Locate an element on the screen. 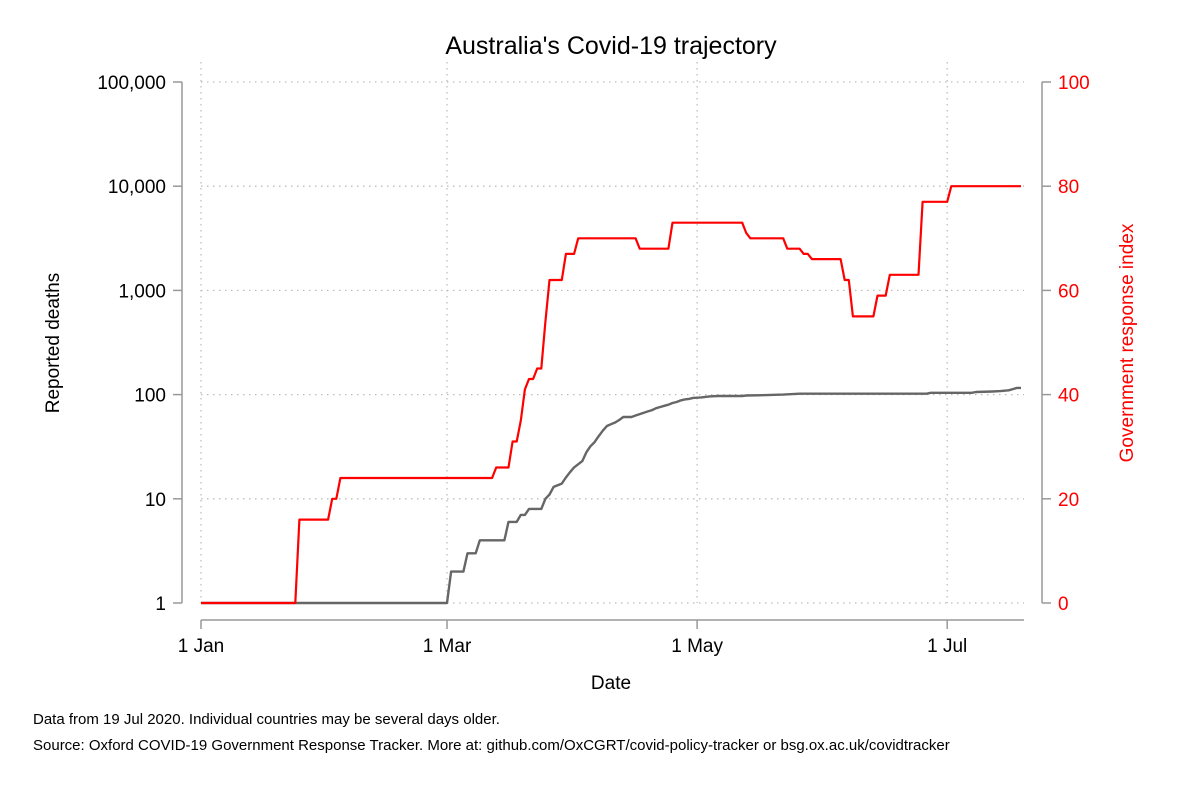 This screenshot has width=1180, height=787. y-axis-right-label: Government response index is located at coordinates (1127, 342).